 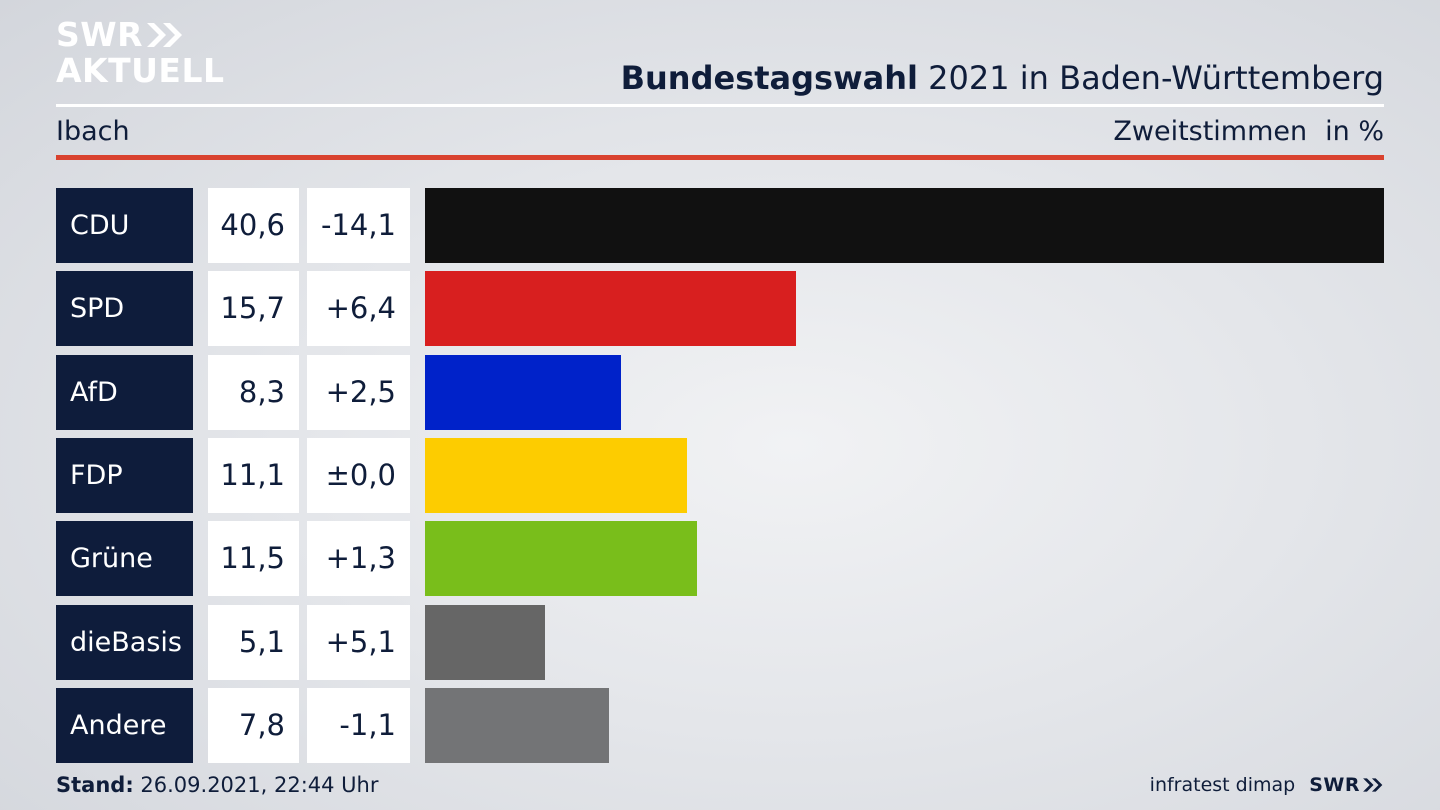 I want to click on timestamp: Stand: 26.09.2021, 22:44 Uhr, so click(x=217, y=785).